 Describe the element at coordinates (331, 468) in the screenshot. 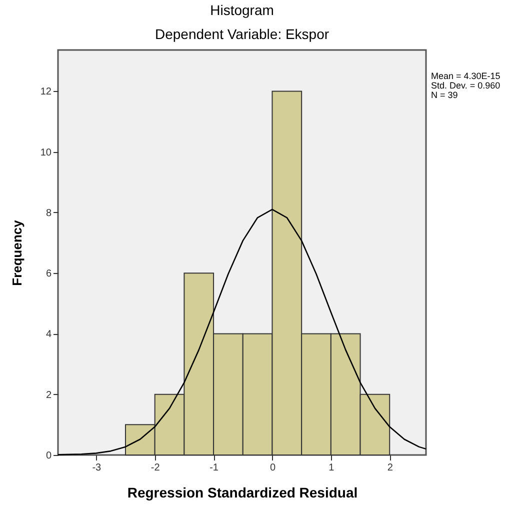

I see `x-tick-label: 1` at that location.